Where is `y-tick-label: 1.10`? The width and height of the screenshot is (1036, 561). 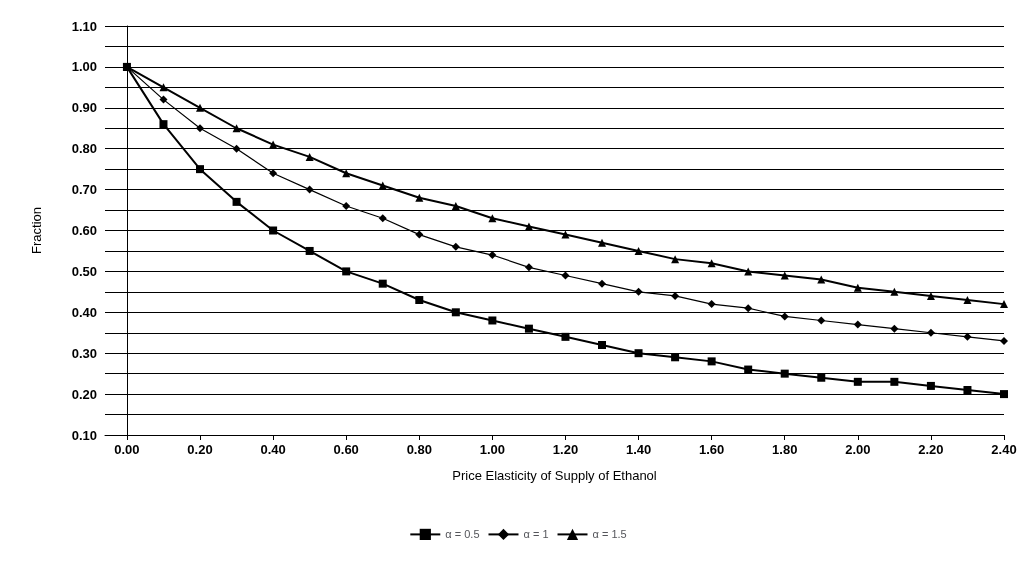
y-tick-label: 1.10 is located at coordinates (84, 26).